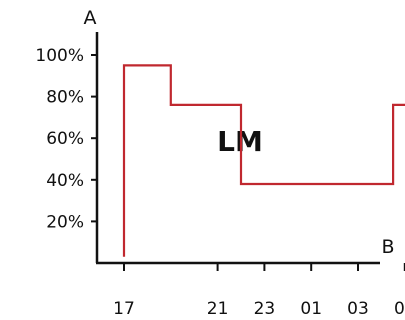  Describe the element at coordinates (65, 222) in the screenshot. I see `y-tick-label: 20%` at that location.